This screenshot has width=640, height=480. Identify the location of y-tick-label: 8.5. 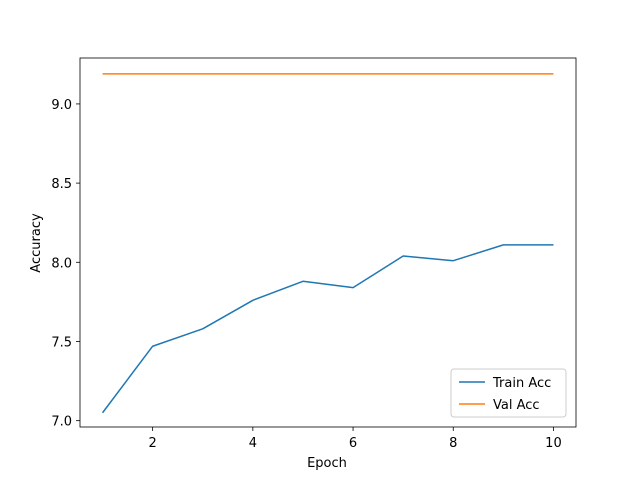
(61, 184).